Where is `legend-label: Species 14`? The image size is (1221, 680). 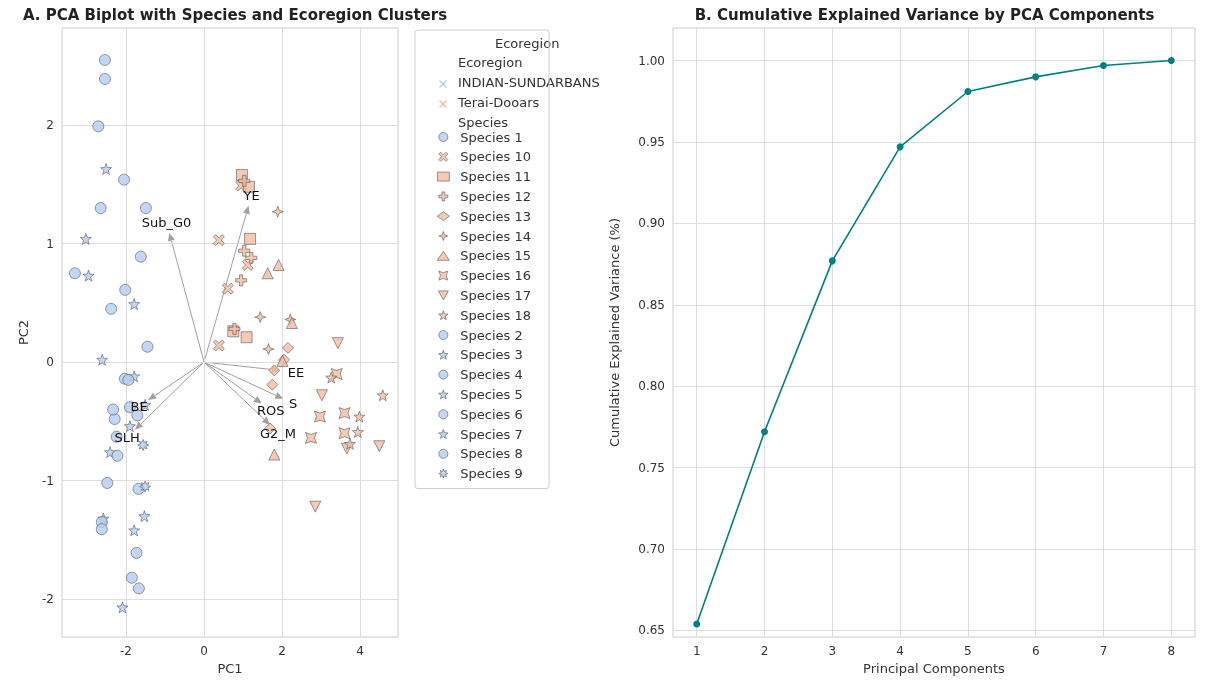
legend-label: Species 14 is located at coordinates (496, 236).